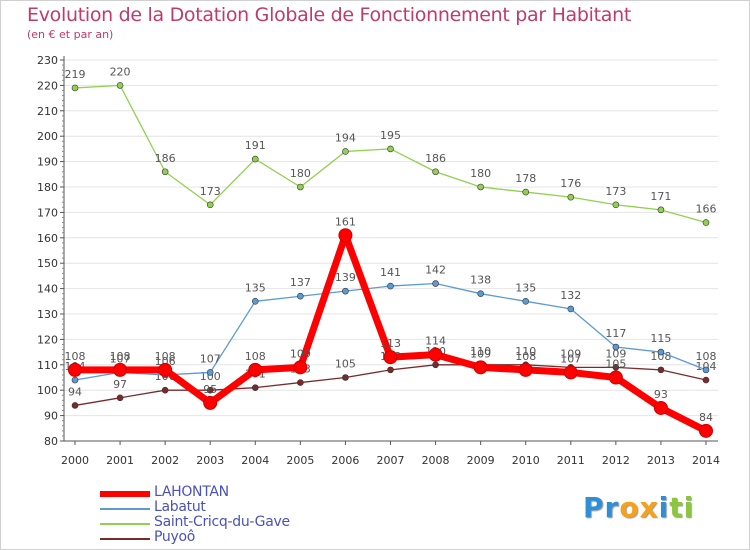  What do you see at coordinates (210, 191) in the screenshot?
I see `data-label: 173` at bounding box center [210, 191].